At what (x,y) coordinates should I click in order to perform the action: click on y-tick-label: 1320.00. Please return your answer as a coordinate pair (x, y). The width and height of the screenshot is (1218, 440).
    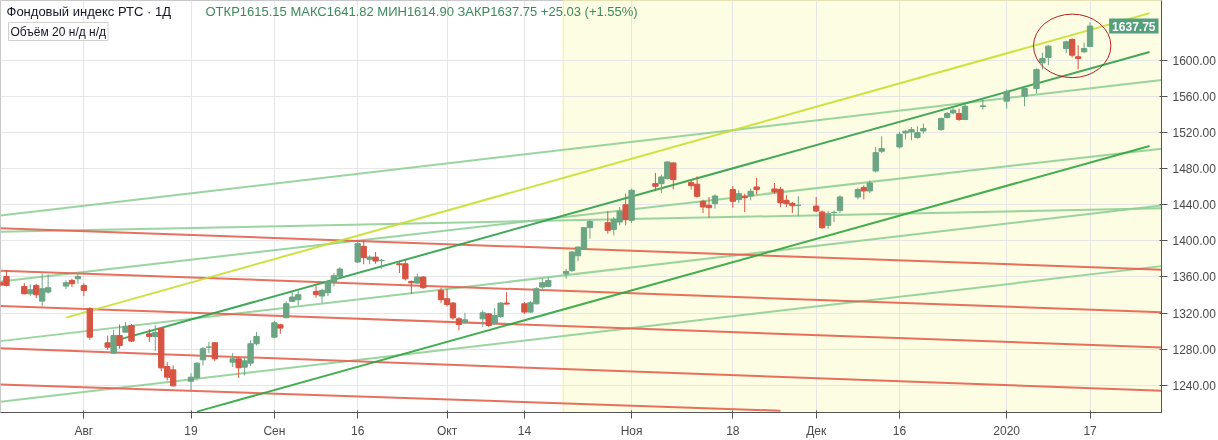
    Looking at the image, I should click on (1194, 313).